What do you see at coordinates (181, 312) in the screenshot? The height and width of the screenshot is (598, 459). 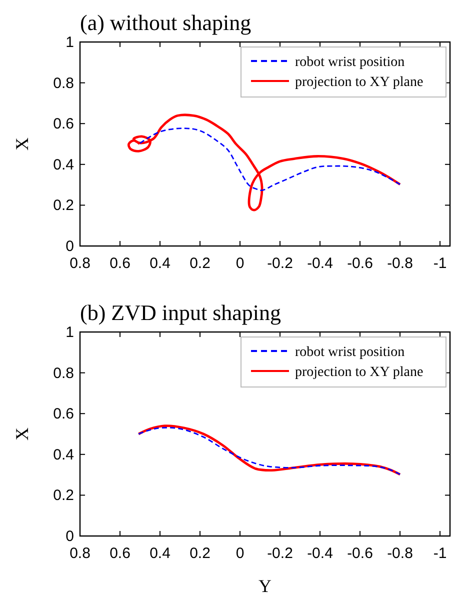 I see `chart-title: (b) ZVD input shaping` at bounding box center [181, 312].